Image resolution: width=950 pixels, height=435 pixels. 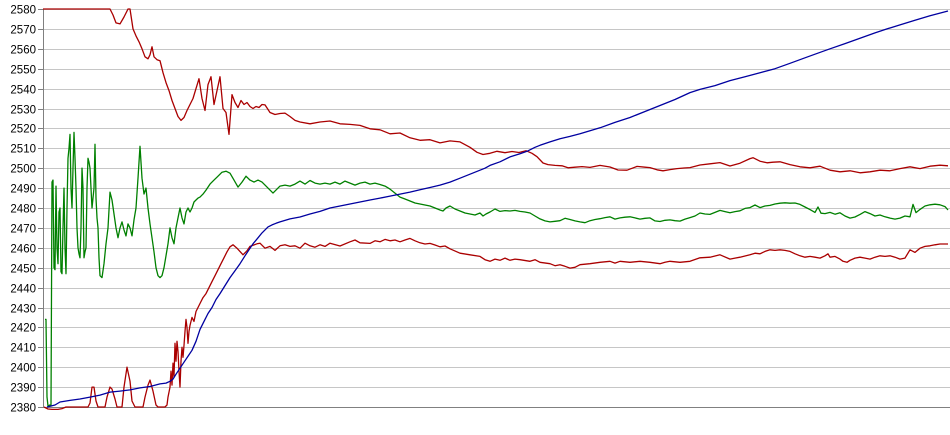 I want to click on y-axis-tick-label: 2460, so click(x=23, y=250).